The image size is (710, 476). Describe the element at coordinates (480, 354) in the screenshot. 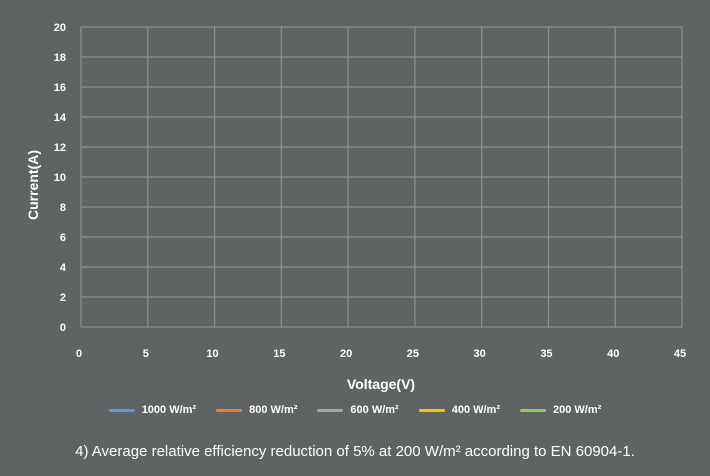

I see `x-tick-label: 30` at that location.